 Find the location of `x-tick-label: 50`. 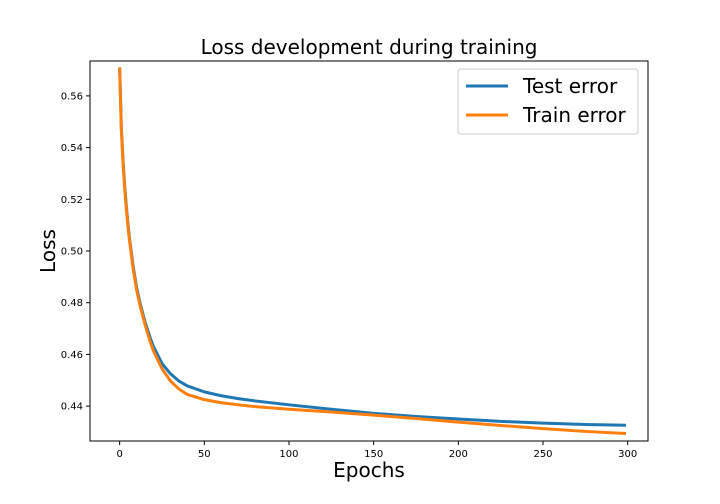

x-tick-label: 50 is located at coordinates (204, 454).